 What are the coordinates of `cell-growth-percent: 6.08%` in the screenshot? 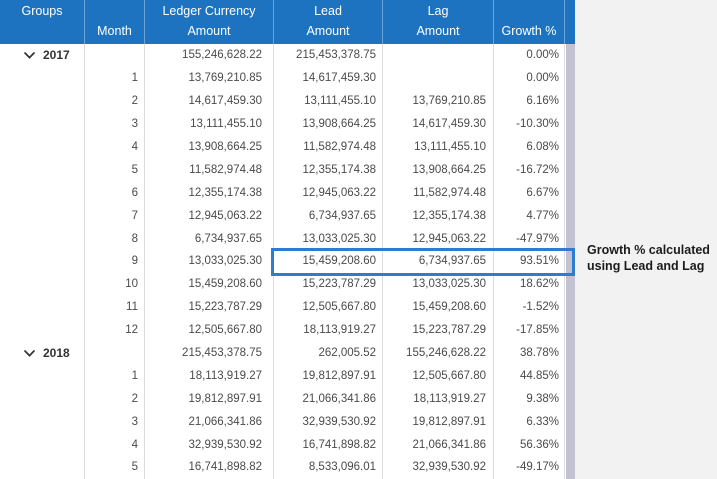 It's located at (529, 147).